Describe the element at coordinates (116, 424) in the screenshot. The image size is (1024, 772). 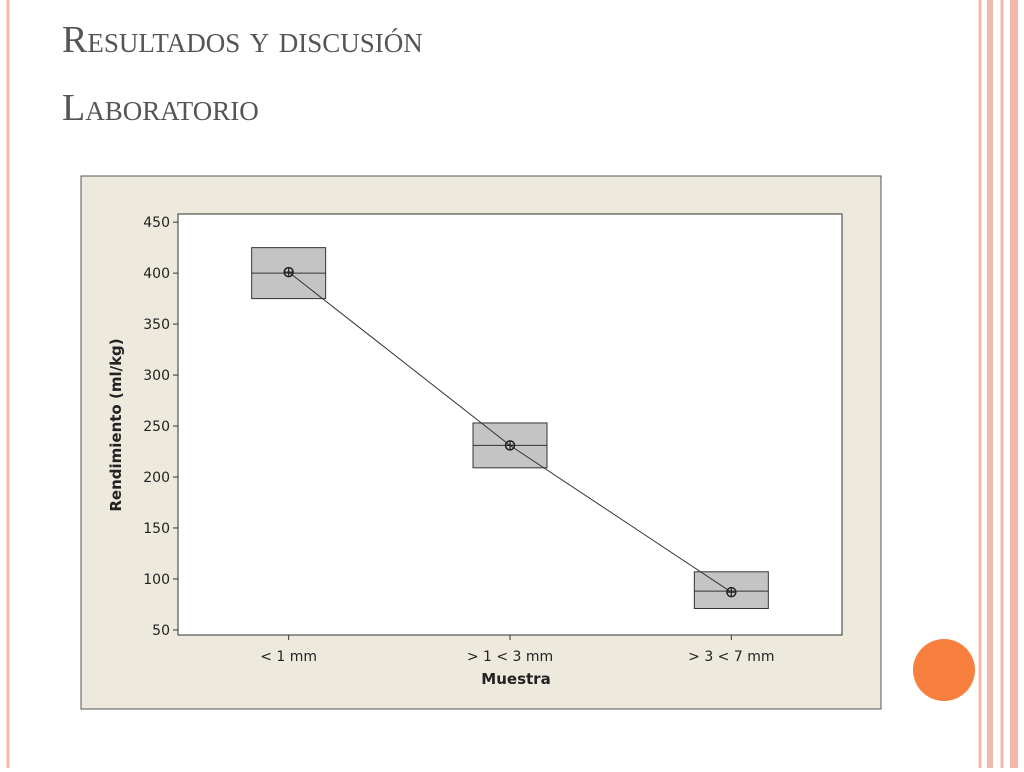
I see `y-axis-label: Rendimiento (ml/kg)` at that location.